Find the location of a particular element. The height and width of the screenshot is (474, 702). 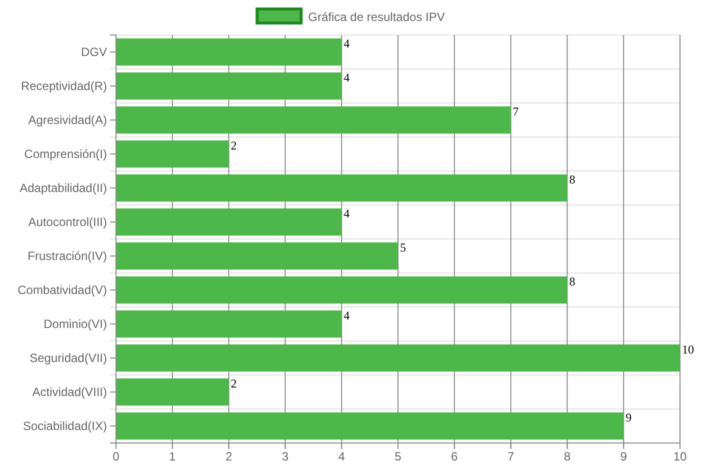

y-tick-label: Dominio(VI) is located at coordinates (75, 323).